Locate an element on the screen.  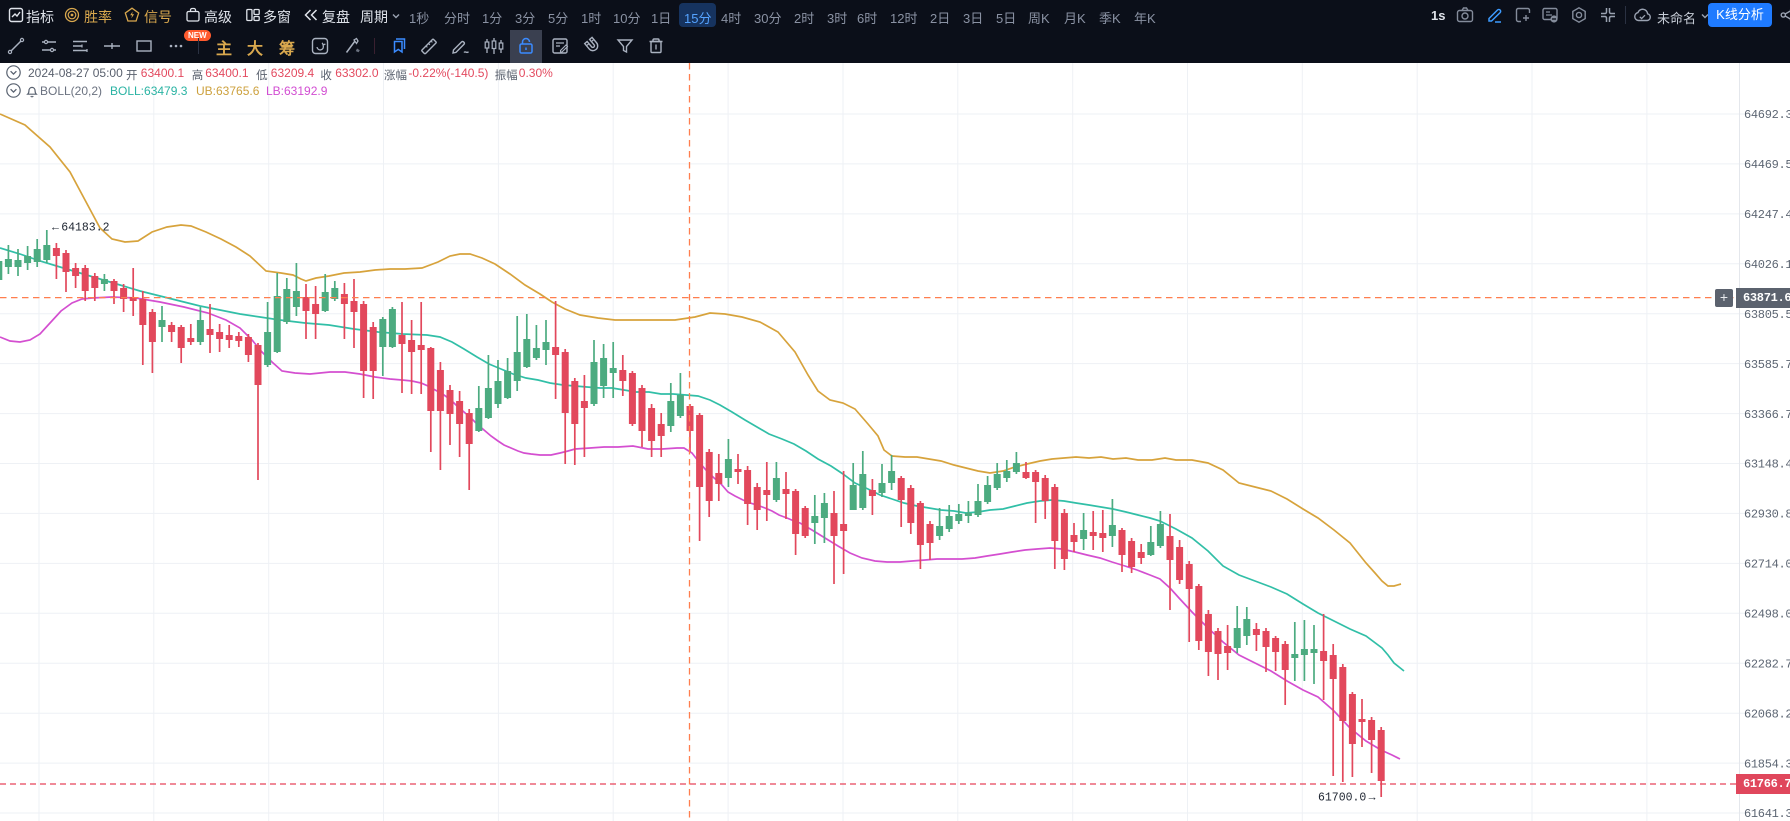
svg-text: 63805.5 is located at coordinates (1767, 315).